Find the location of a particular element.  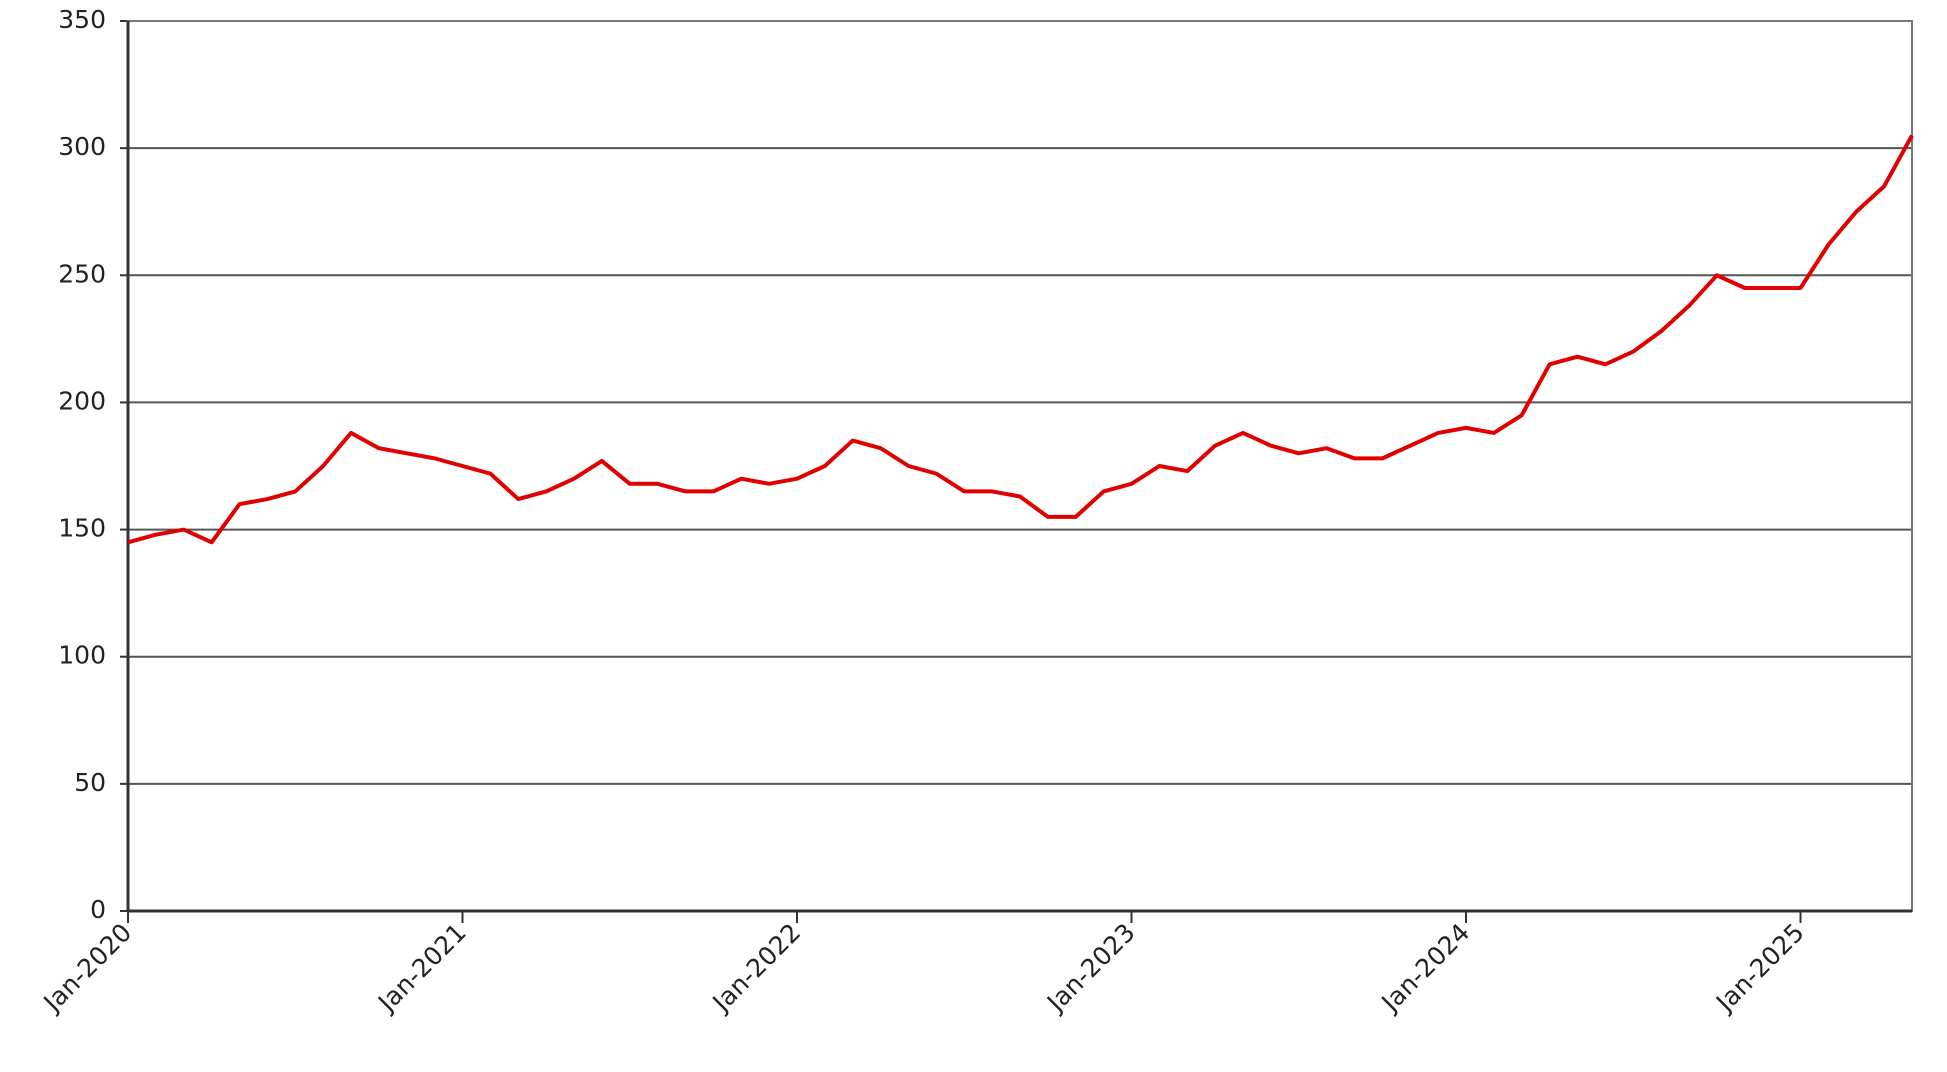

y-tick-label: 100 is located at coordinates (82, 655).